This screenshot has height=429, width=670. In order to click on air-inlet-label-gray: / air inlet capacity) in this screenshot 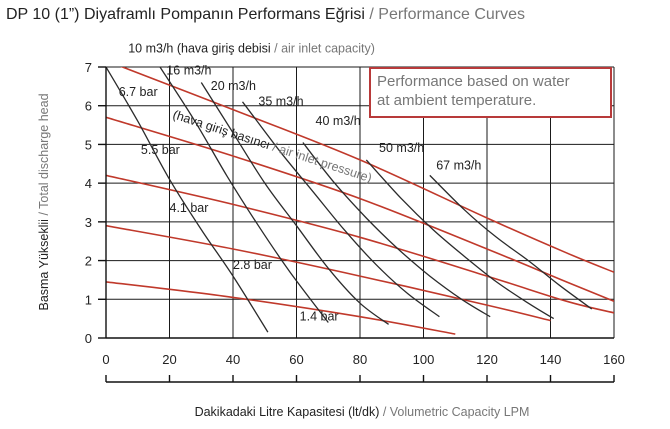, I will do `click(323, 48)`.